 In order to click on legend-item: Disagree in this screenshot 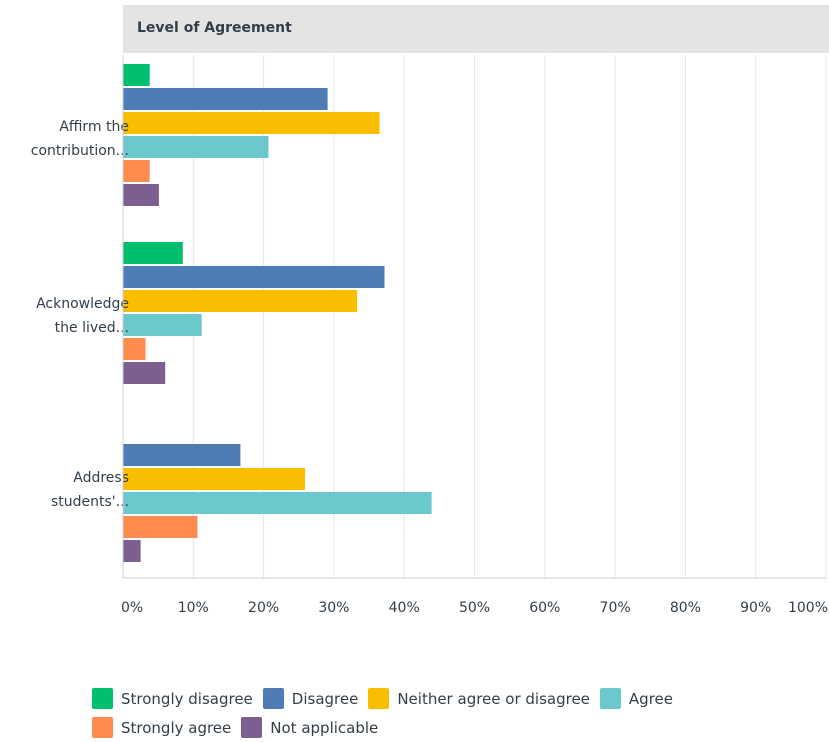, I will do `click(310, 698)`.